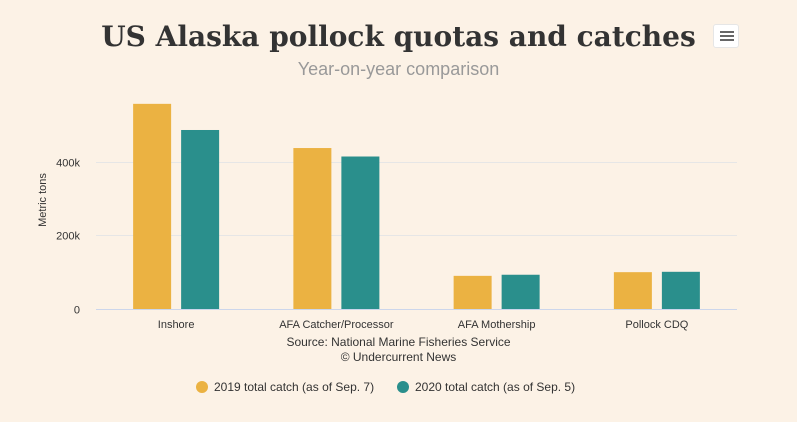 The height and width of the screenshot is (422, 797). Describe the element at coordinates (726, 36) in the screenshot. I see `chart-menu-button` at that location.